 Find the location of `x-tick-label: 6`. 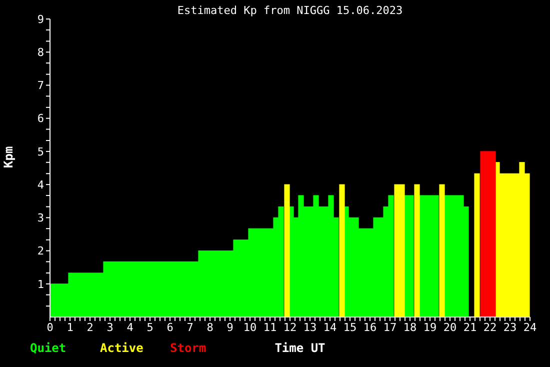

x-tick-label: 6 is located at coordinates (170, 327).